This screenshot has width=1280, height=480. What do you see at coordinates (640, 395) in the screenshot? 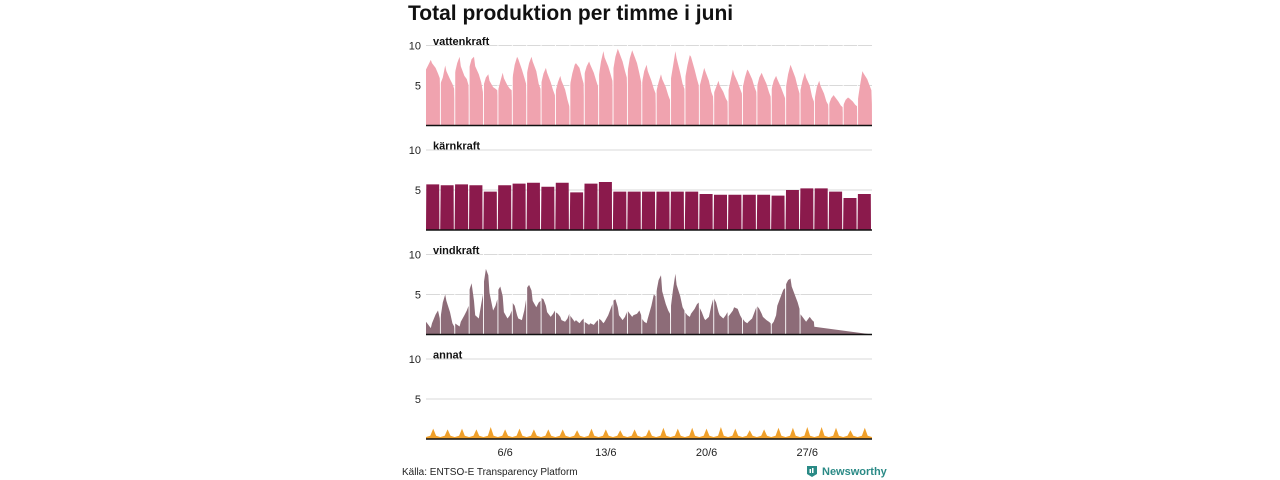
I see `panel-annat: 5 10 annat` at bounding box center [640, 395].